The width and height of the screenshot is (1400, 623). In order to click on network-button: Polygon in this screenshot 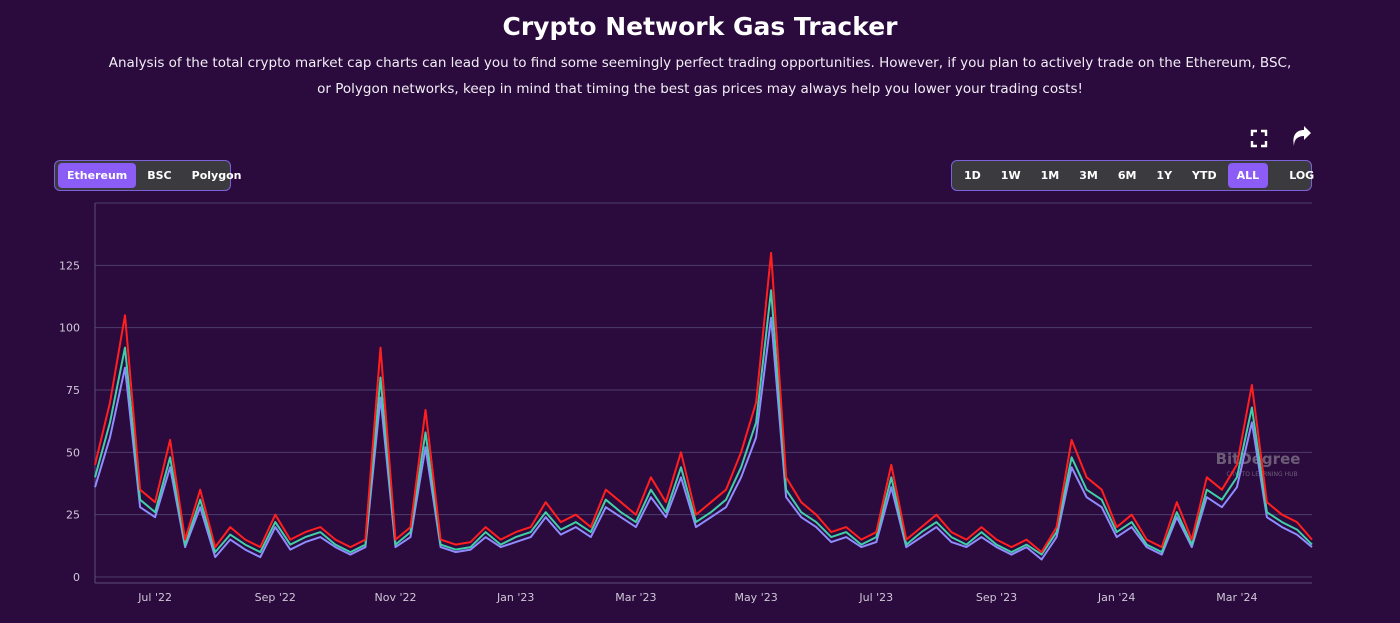, I will do `click(216, 175)`.